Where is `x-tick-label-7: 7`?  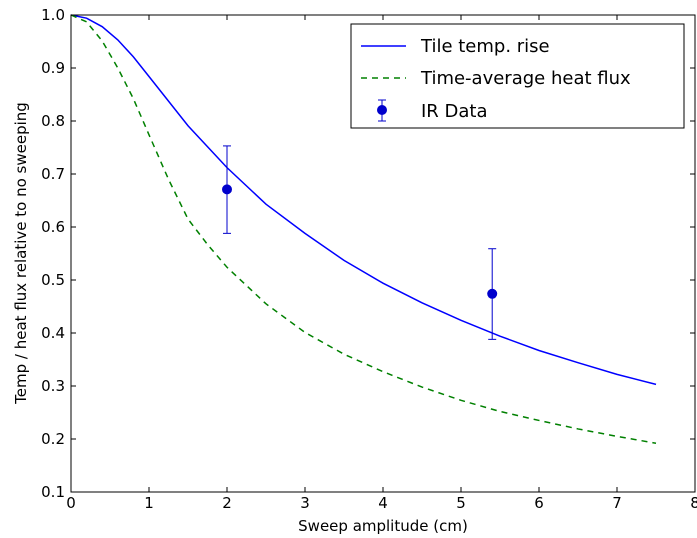
x-tick-label-7: 7 is located at coordinates (617, 503).